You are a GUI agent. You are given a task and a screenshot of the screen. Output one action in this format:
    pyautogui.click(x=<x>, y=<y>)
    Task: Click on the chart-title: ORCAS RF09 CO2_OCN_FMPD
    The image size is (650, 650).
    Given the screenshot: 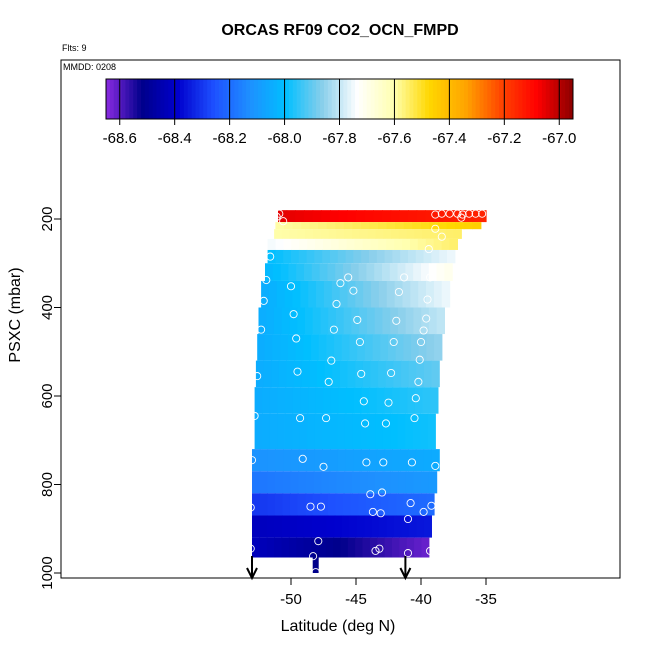 What is the action you would take?
    pyautogui.click(x=339, y=30)
    